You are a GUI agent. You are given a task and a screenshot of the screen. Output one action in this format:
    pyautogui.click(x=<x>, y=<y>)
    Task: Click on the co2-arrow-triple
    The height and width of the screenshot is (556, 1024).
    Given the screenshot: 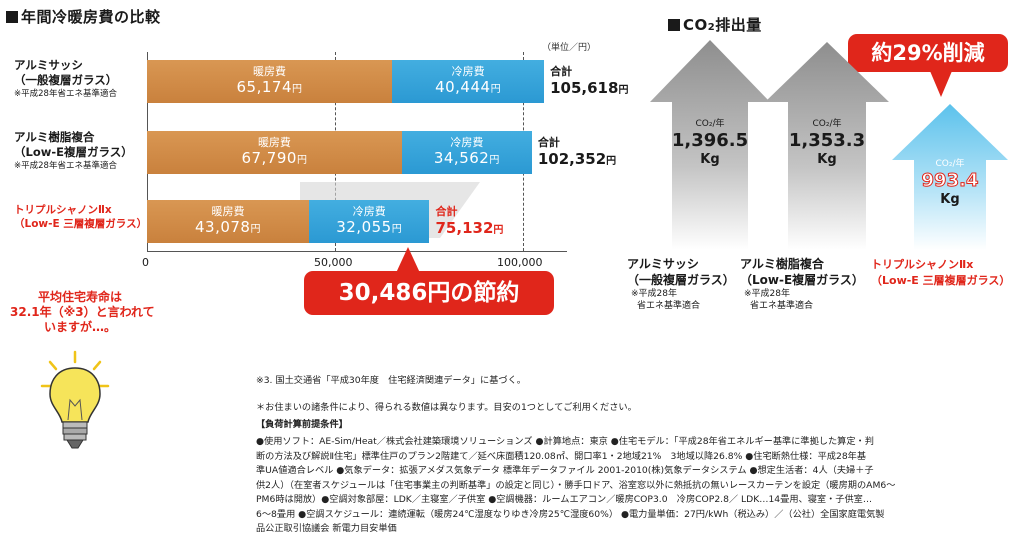 What is the action you would take?
    pyautogui.click(x=950, y=177)
    